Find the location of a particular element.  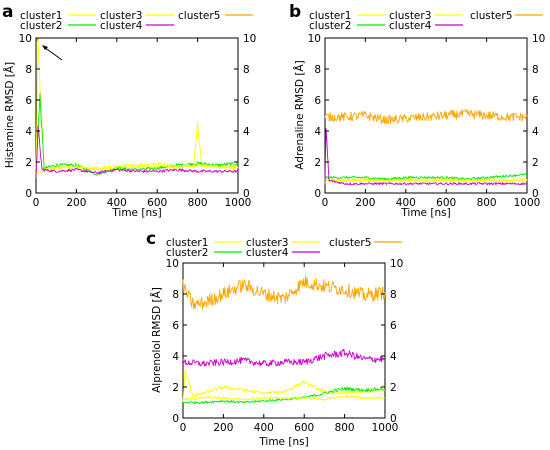

panel-letter: a is located at coordinates (7, 12).